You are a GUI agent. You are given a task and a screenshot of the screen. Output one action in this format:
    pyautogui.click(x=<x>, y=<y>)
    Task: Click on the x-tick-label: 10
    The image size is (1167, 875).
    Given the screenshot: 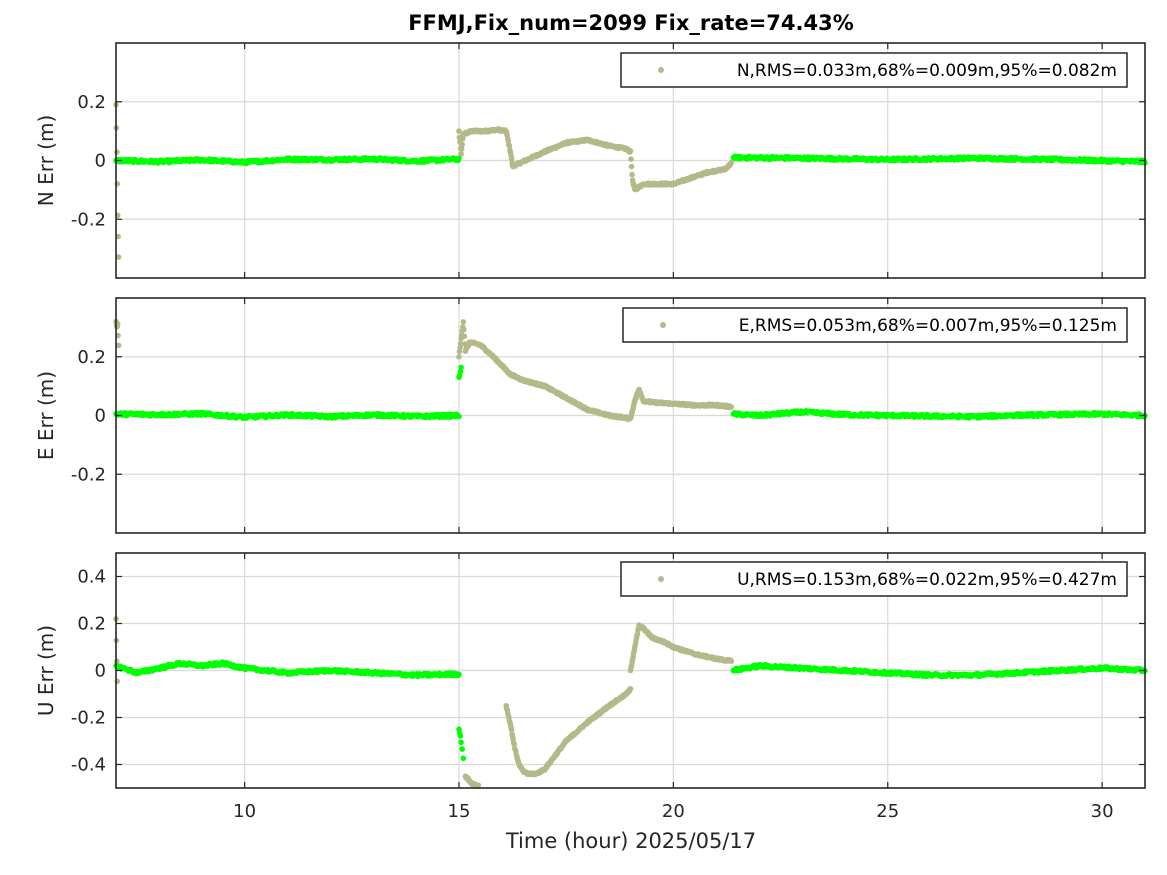 What is the action you would take?
    pyautogui.click(x=244, y=811)
    